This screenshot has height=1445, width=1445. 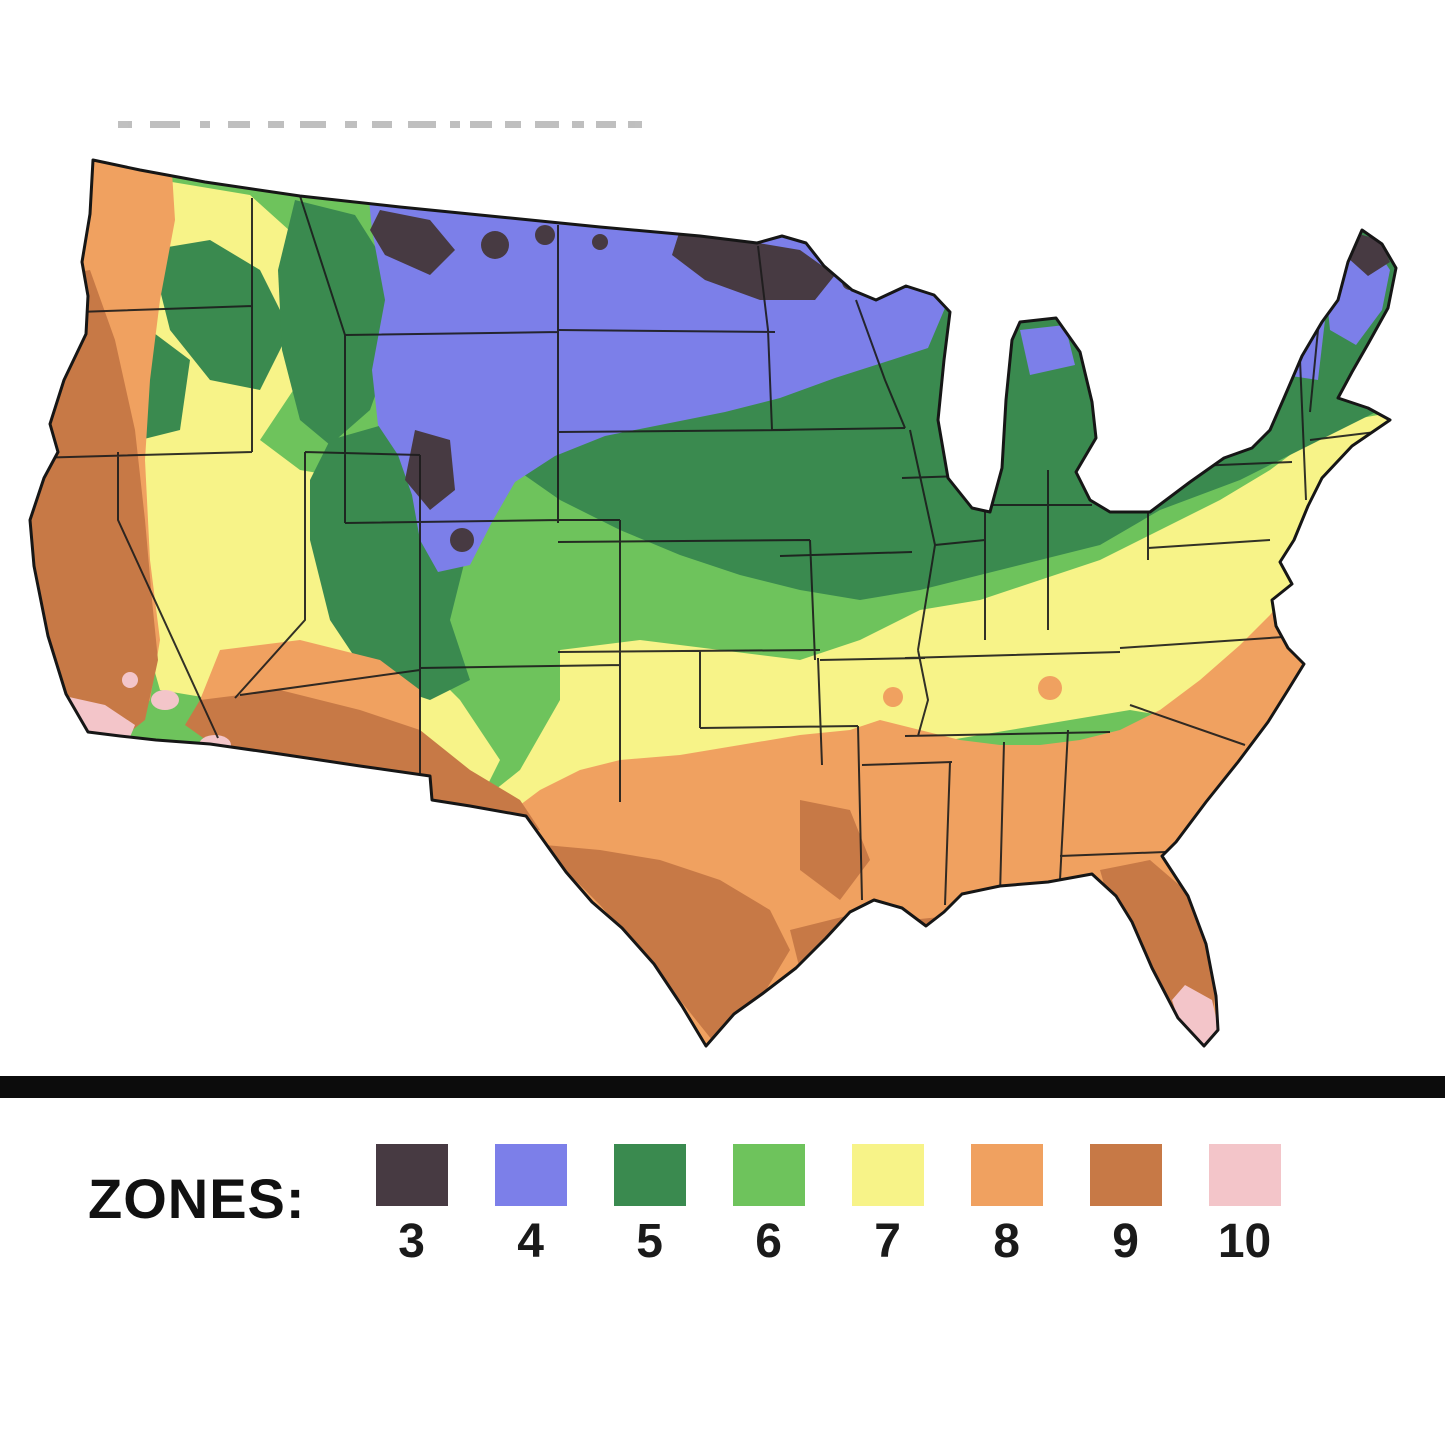 What do you see at coordinates (1244, 1241) in the screenshot?
I see `zone-10-label: 10` at bounding box center [1244, 1241].